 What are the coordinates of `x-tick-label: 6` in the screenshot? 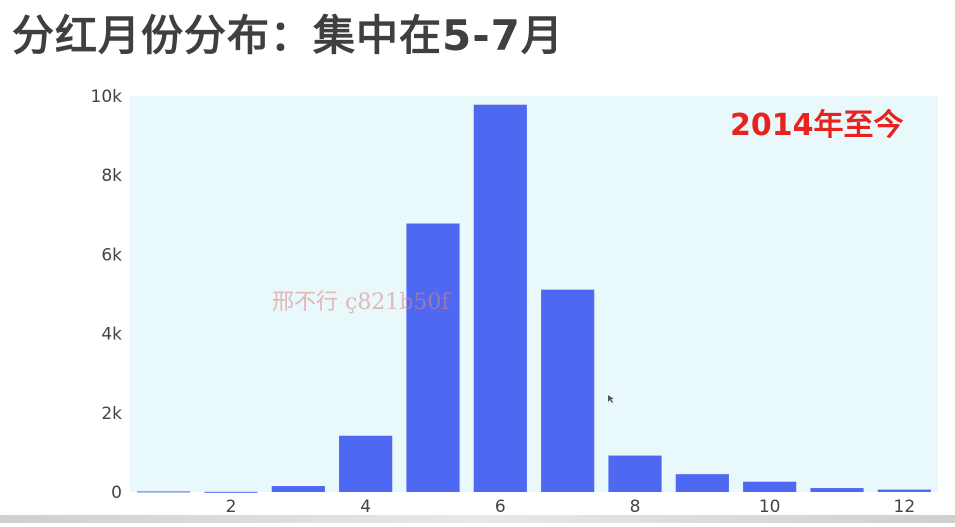 It's located at (500, 507).